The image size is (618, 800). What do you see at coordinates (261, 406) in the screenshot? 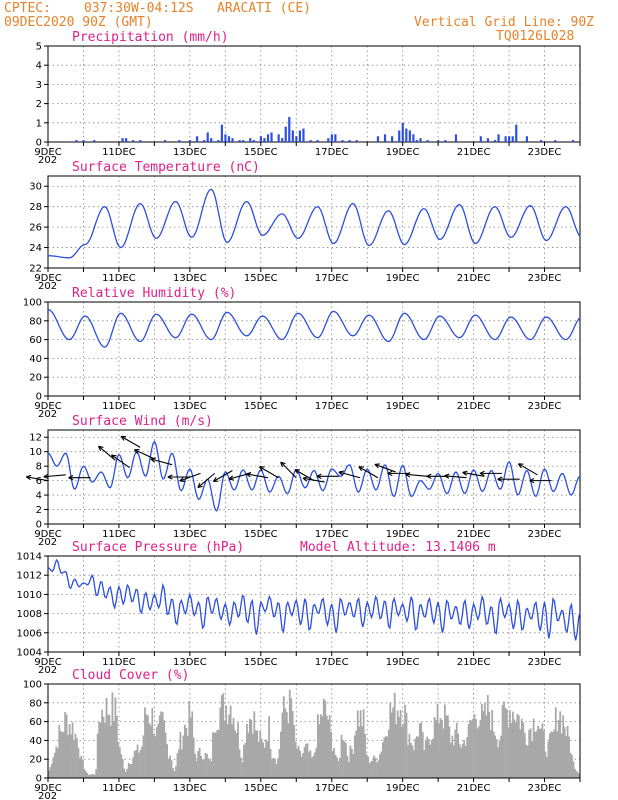
I see `humidity-xtick-label: 15DEC` at bounding box center [261, 406].